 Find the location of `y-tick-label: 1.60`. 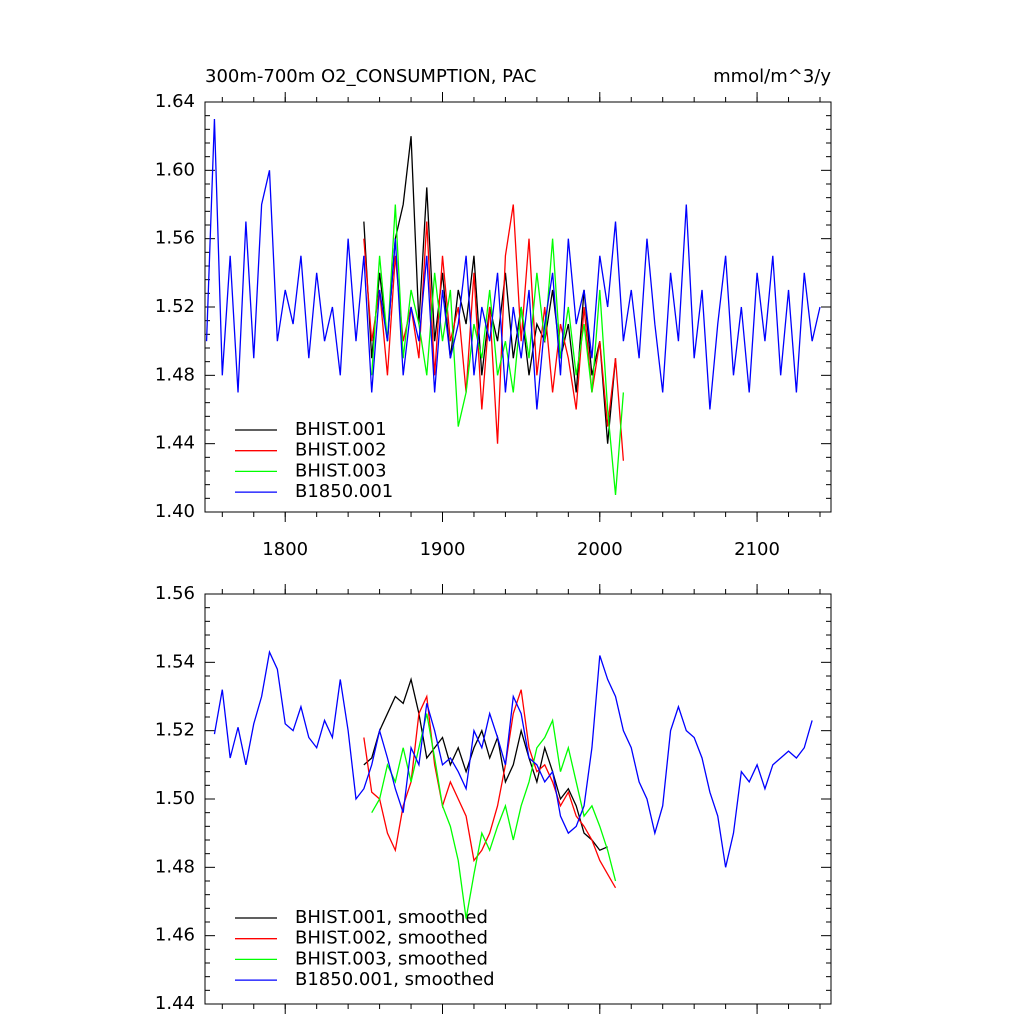

y-tick-label: 1.60 is located at coordinates (175, 169).